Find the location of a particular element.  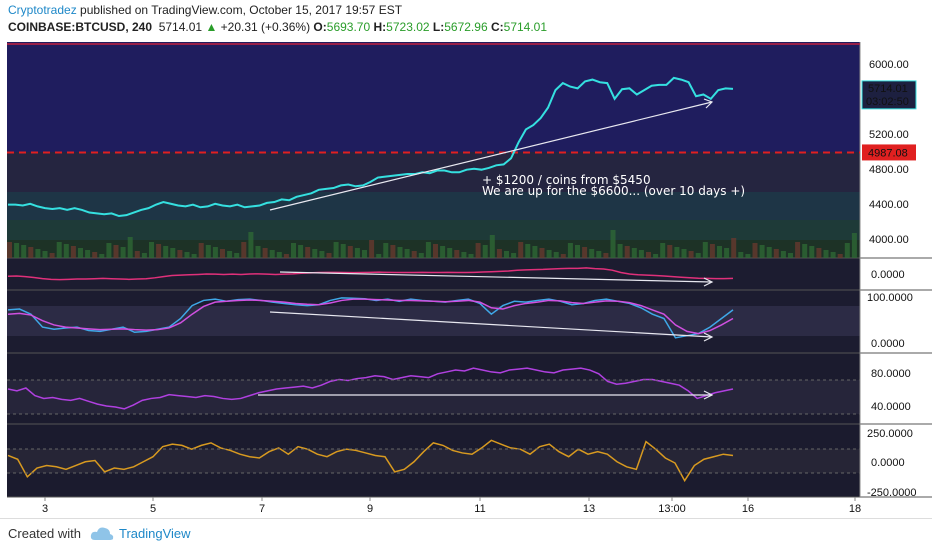

footer: Created with TradingView is located at coordinates (466, 534).